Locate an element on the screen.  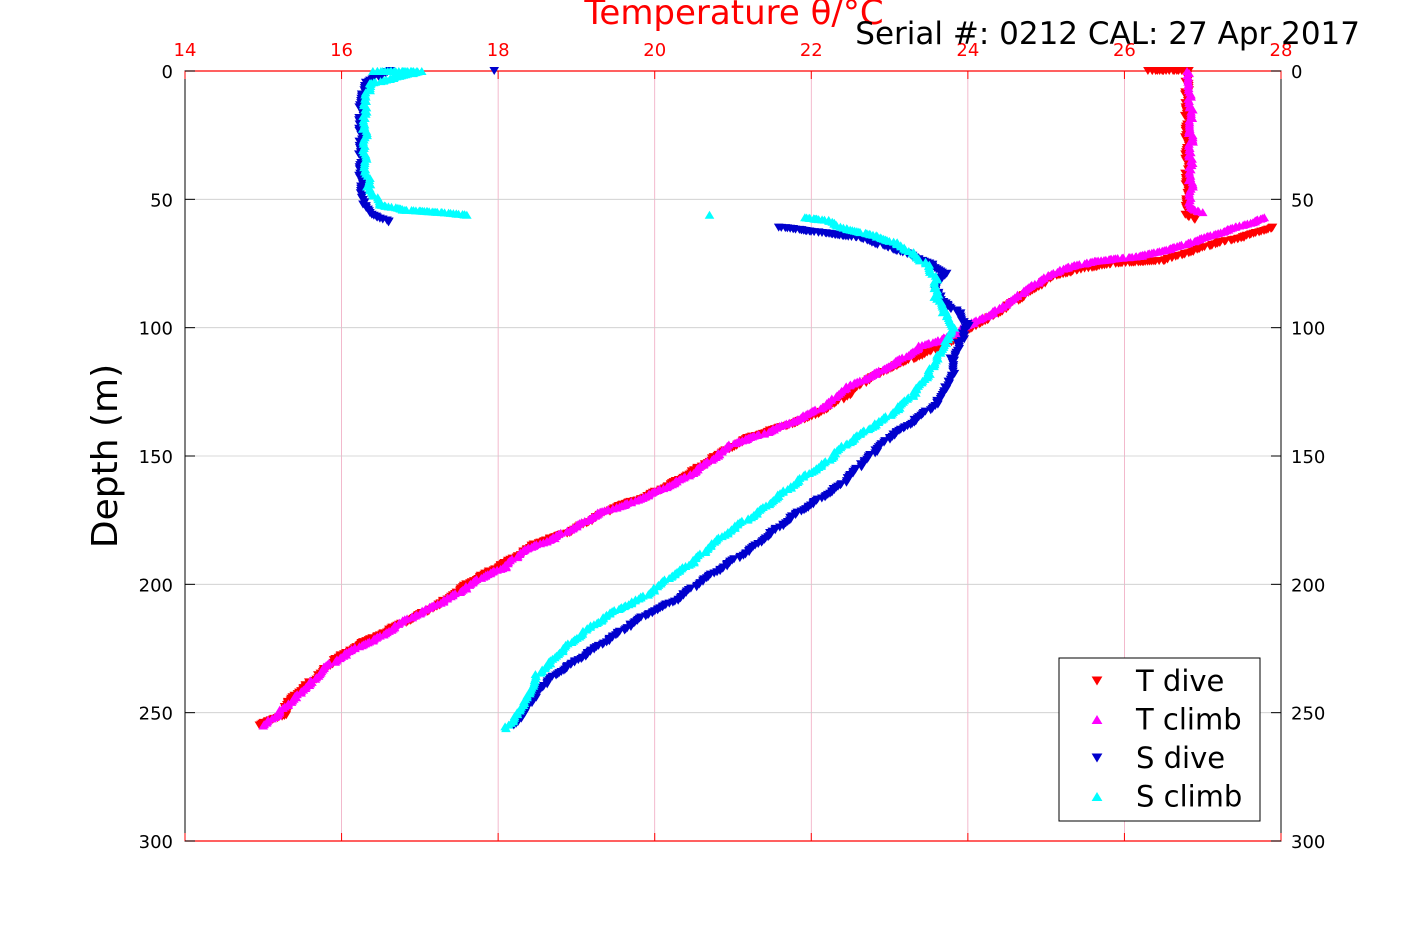
legend-label: S dive is located at coordinates (1180, 758).